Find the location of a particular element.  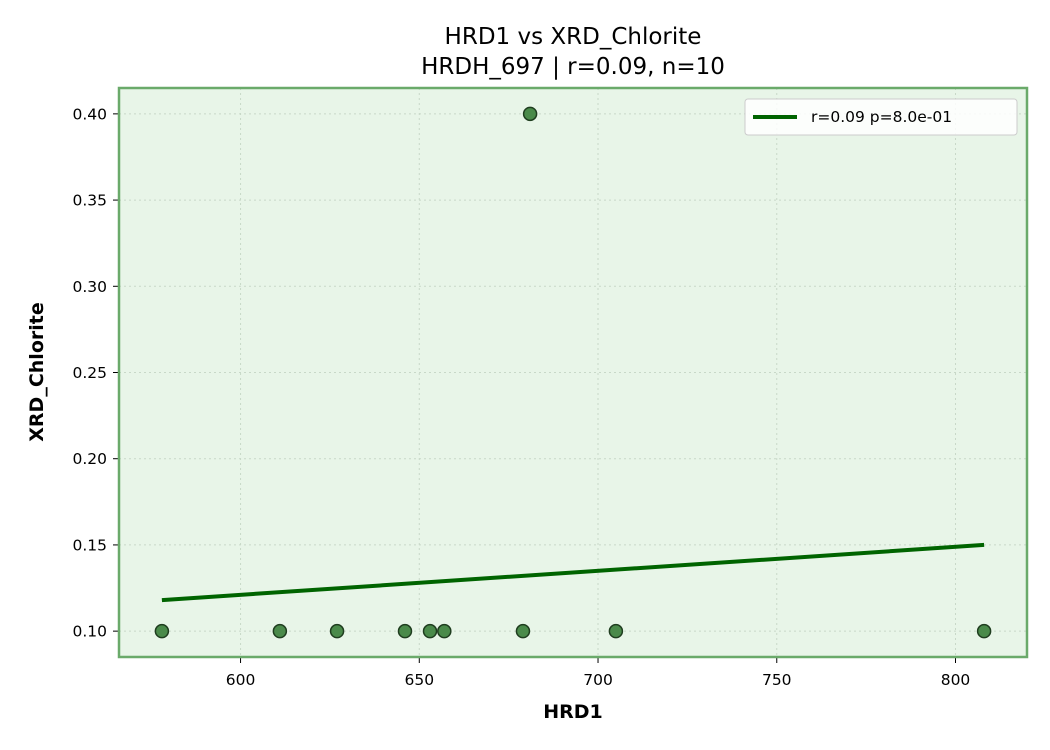

y-axis-label: XRD_Chlorite is located at coordinates (37, 371).